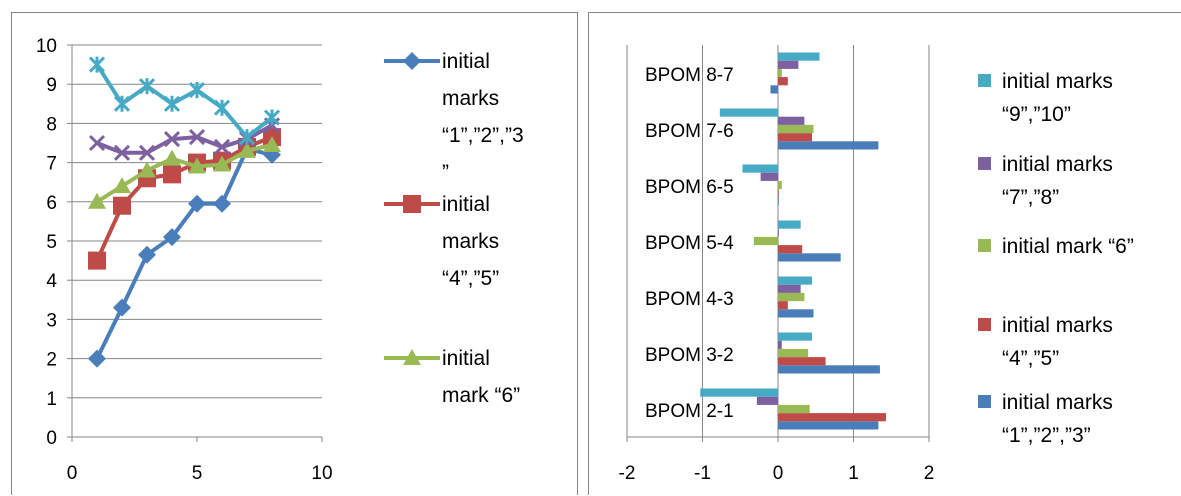  I want to click on legend-label-initial-marks-9-10-line-2: “9”,”10”, so click(1036, 114).